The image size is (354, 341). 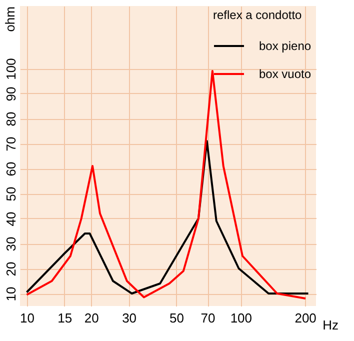 I want to click on y-tick-label: 30, so click(x=11, y=244).